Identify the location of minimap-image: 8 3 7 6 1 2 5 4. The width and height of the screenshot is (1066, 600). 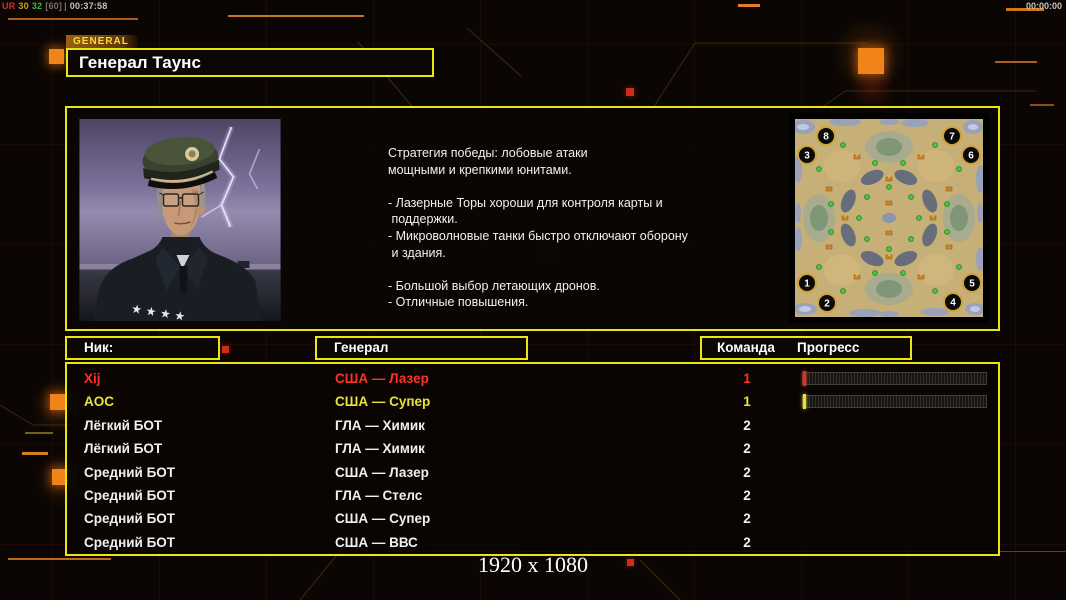
(888, 217).